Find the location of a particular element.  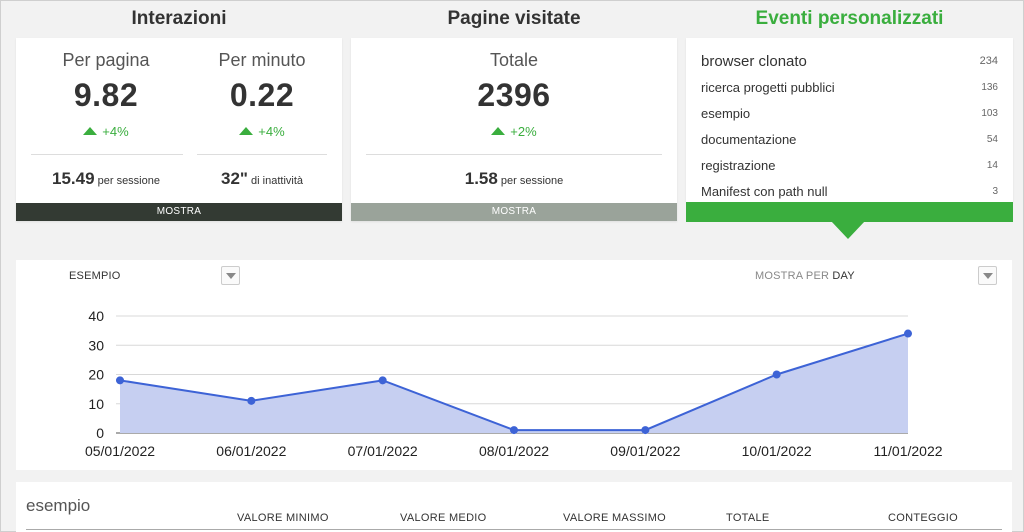

interazioni-title: Interazioni is located at coordinates (179, 18).